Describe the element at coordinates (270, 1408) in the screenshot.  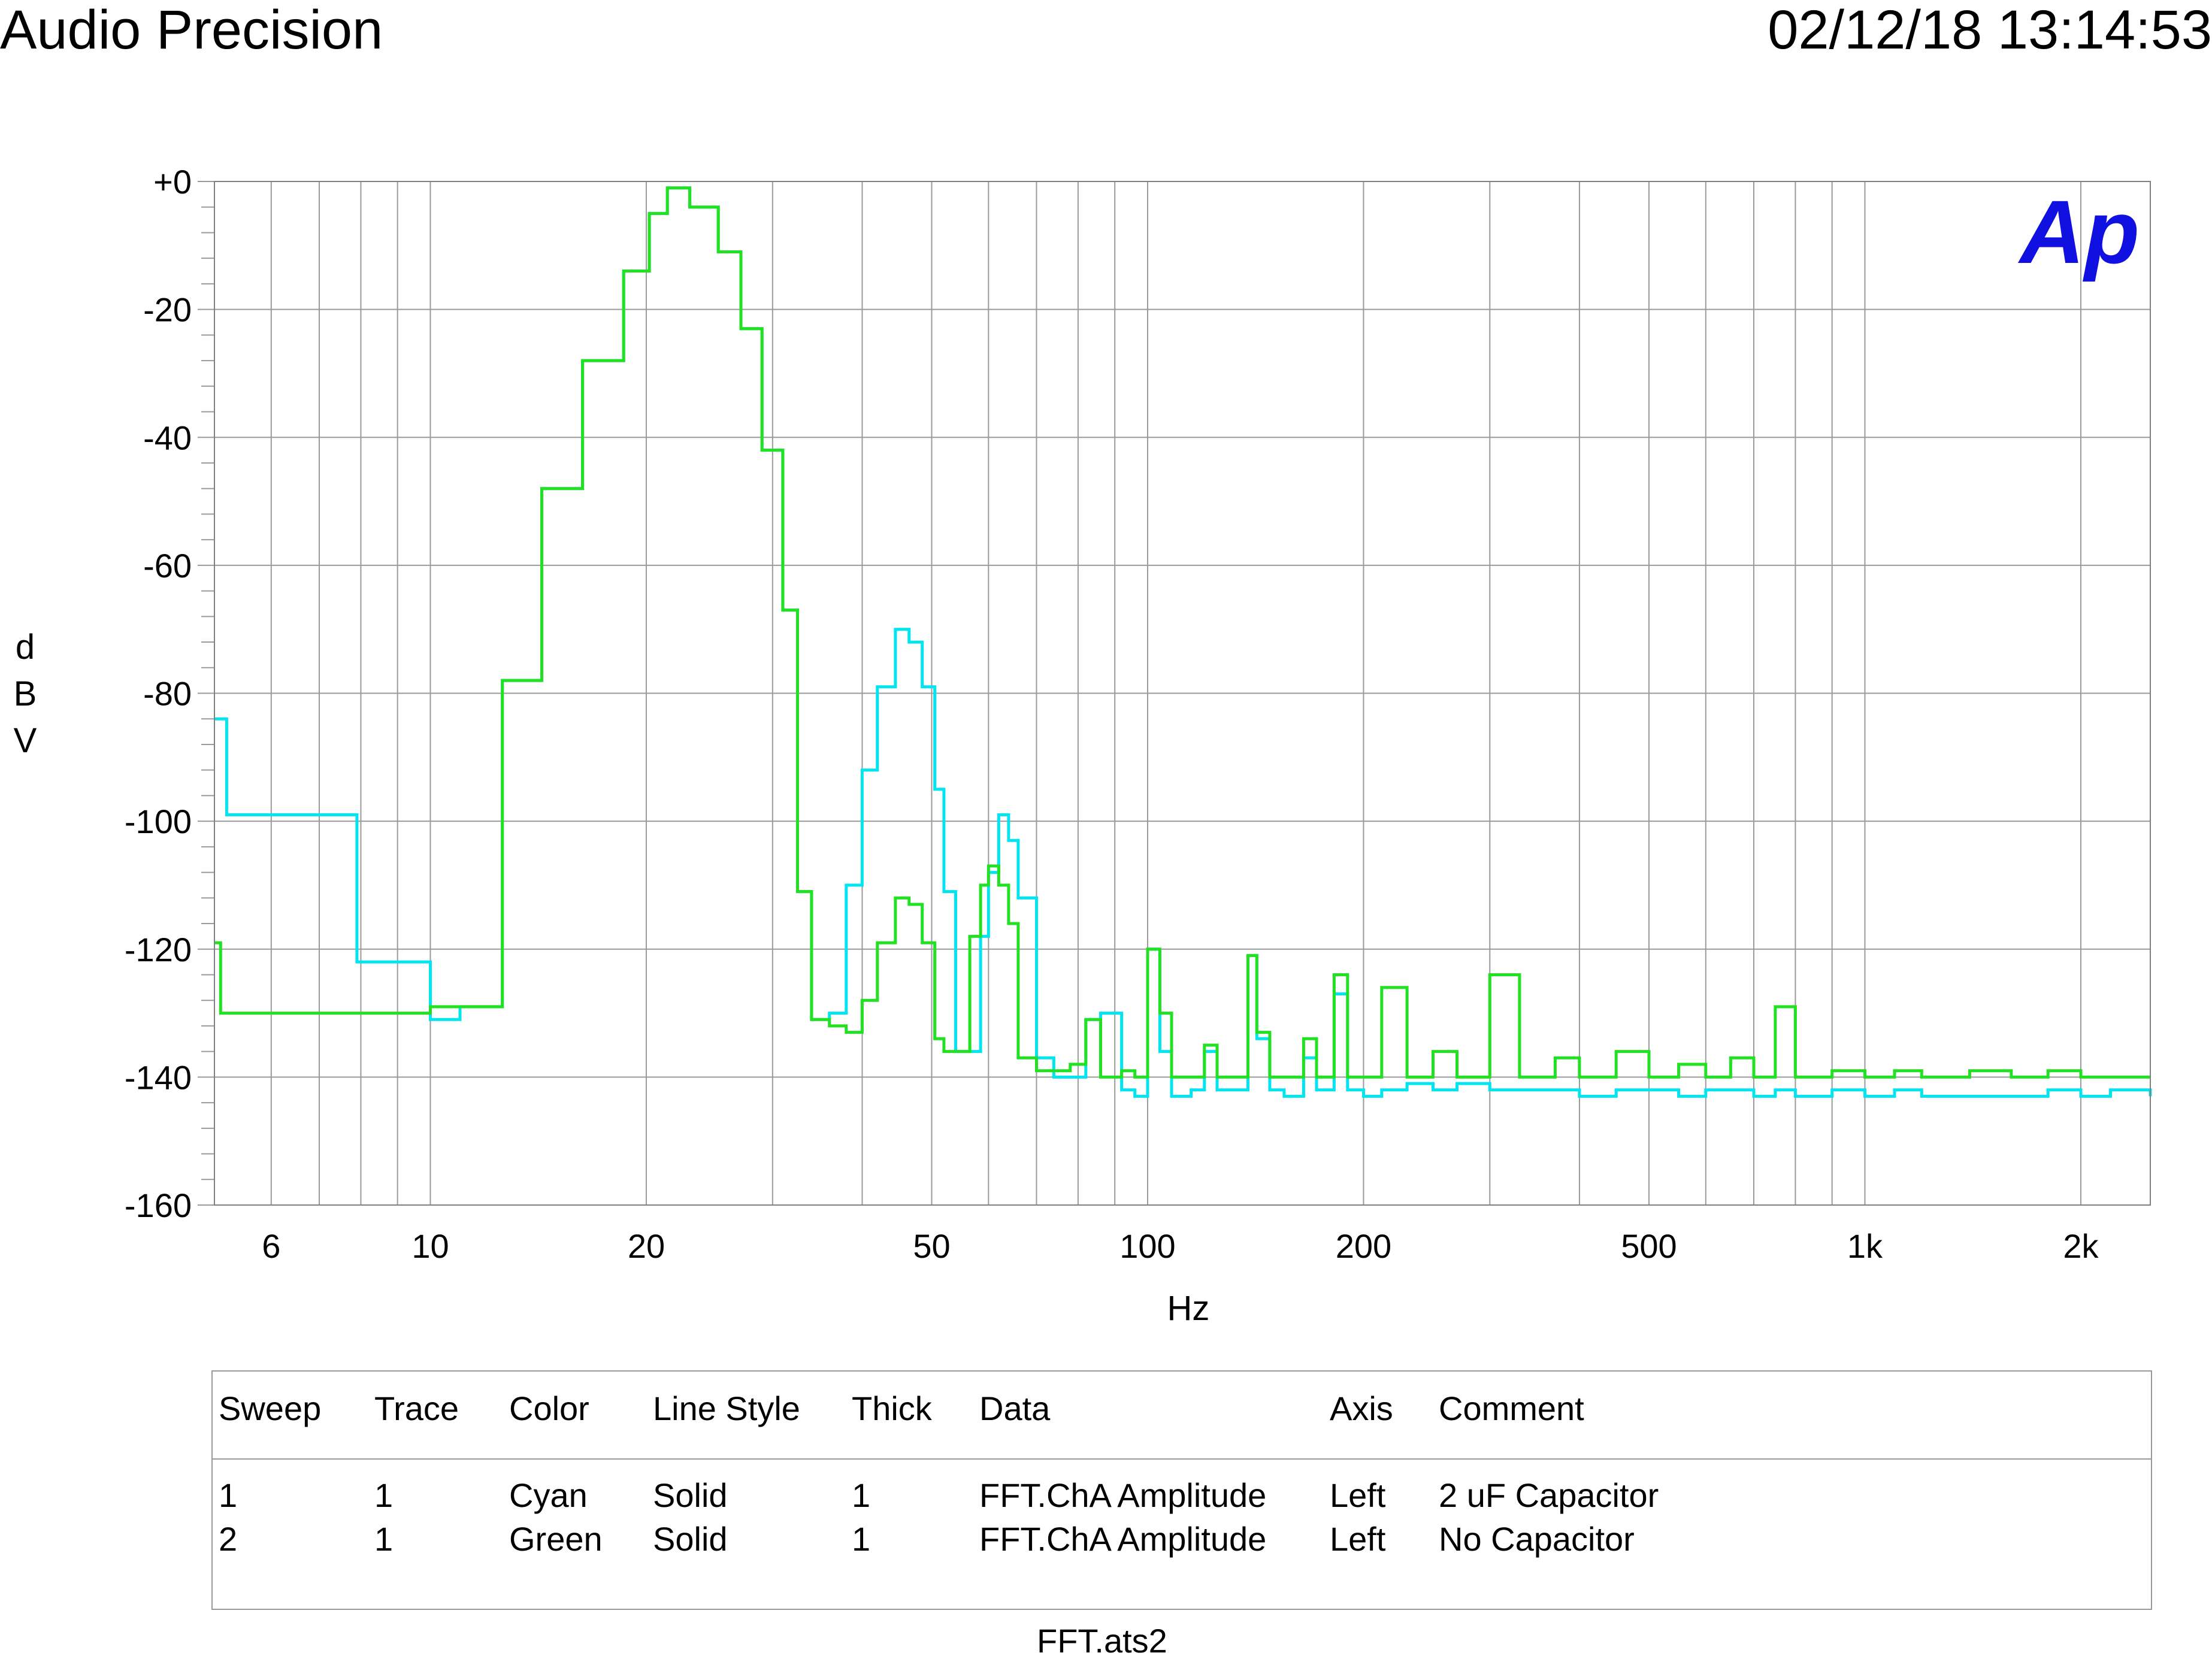
I see `legend-header-sweep: Sweep` at that location.